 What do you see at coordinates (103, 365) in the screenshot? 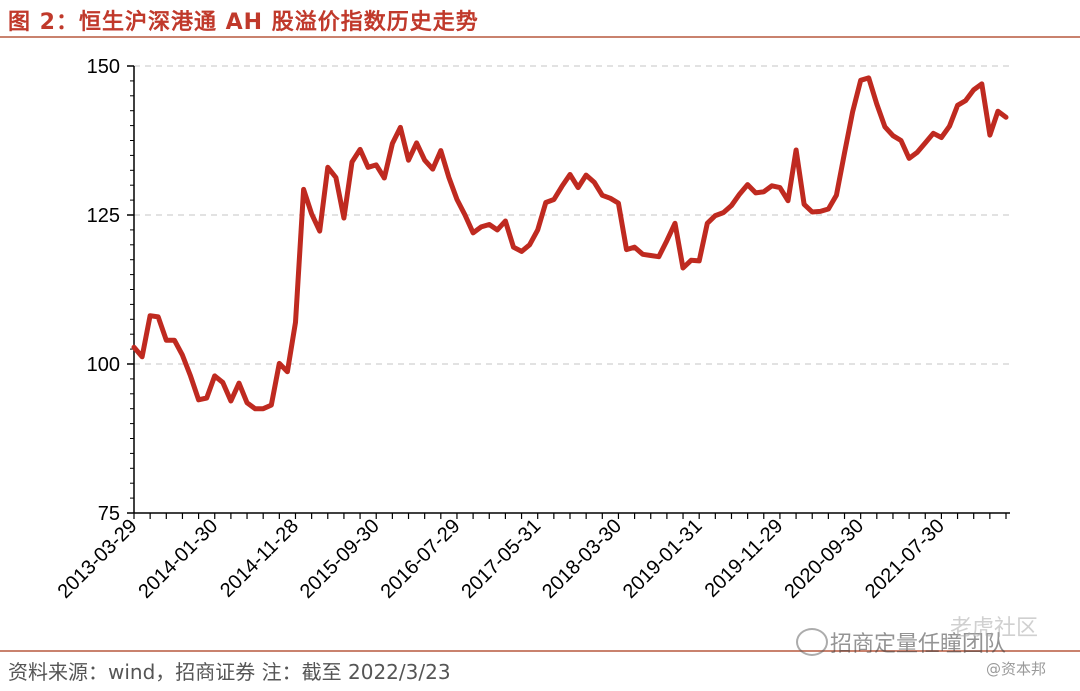
I see `y-tick-label: 100` at bounding box center [103, 365].